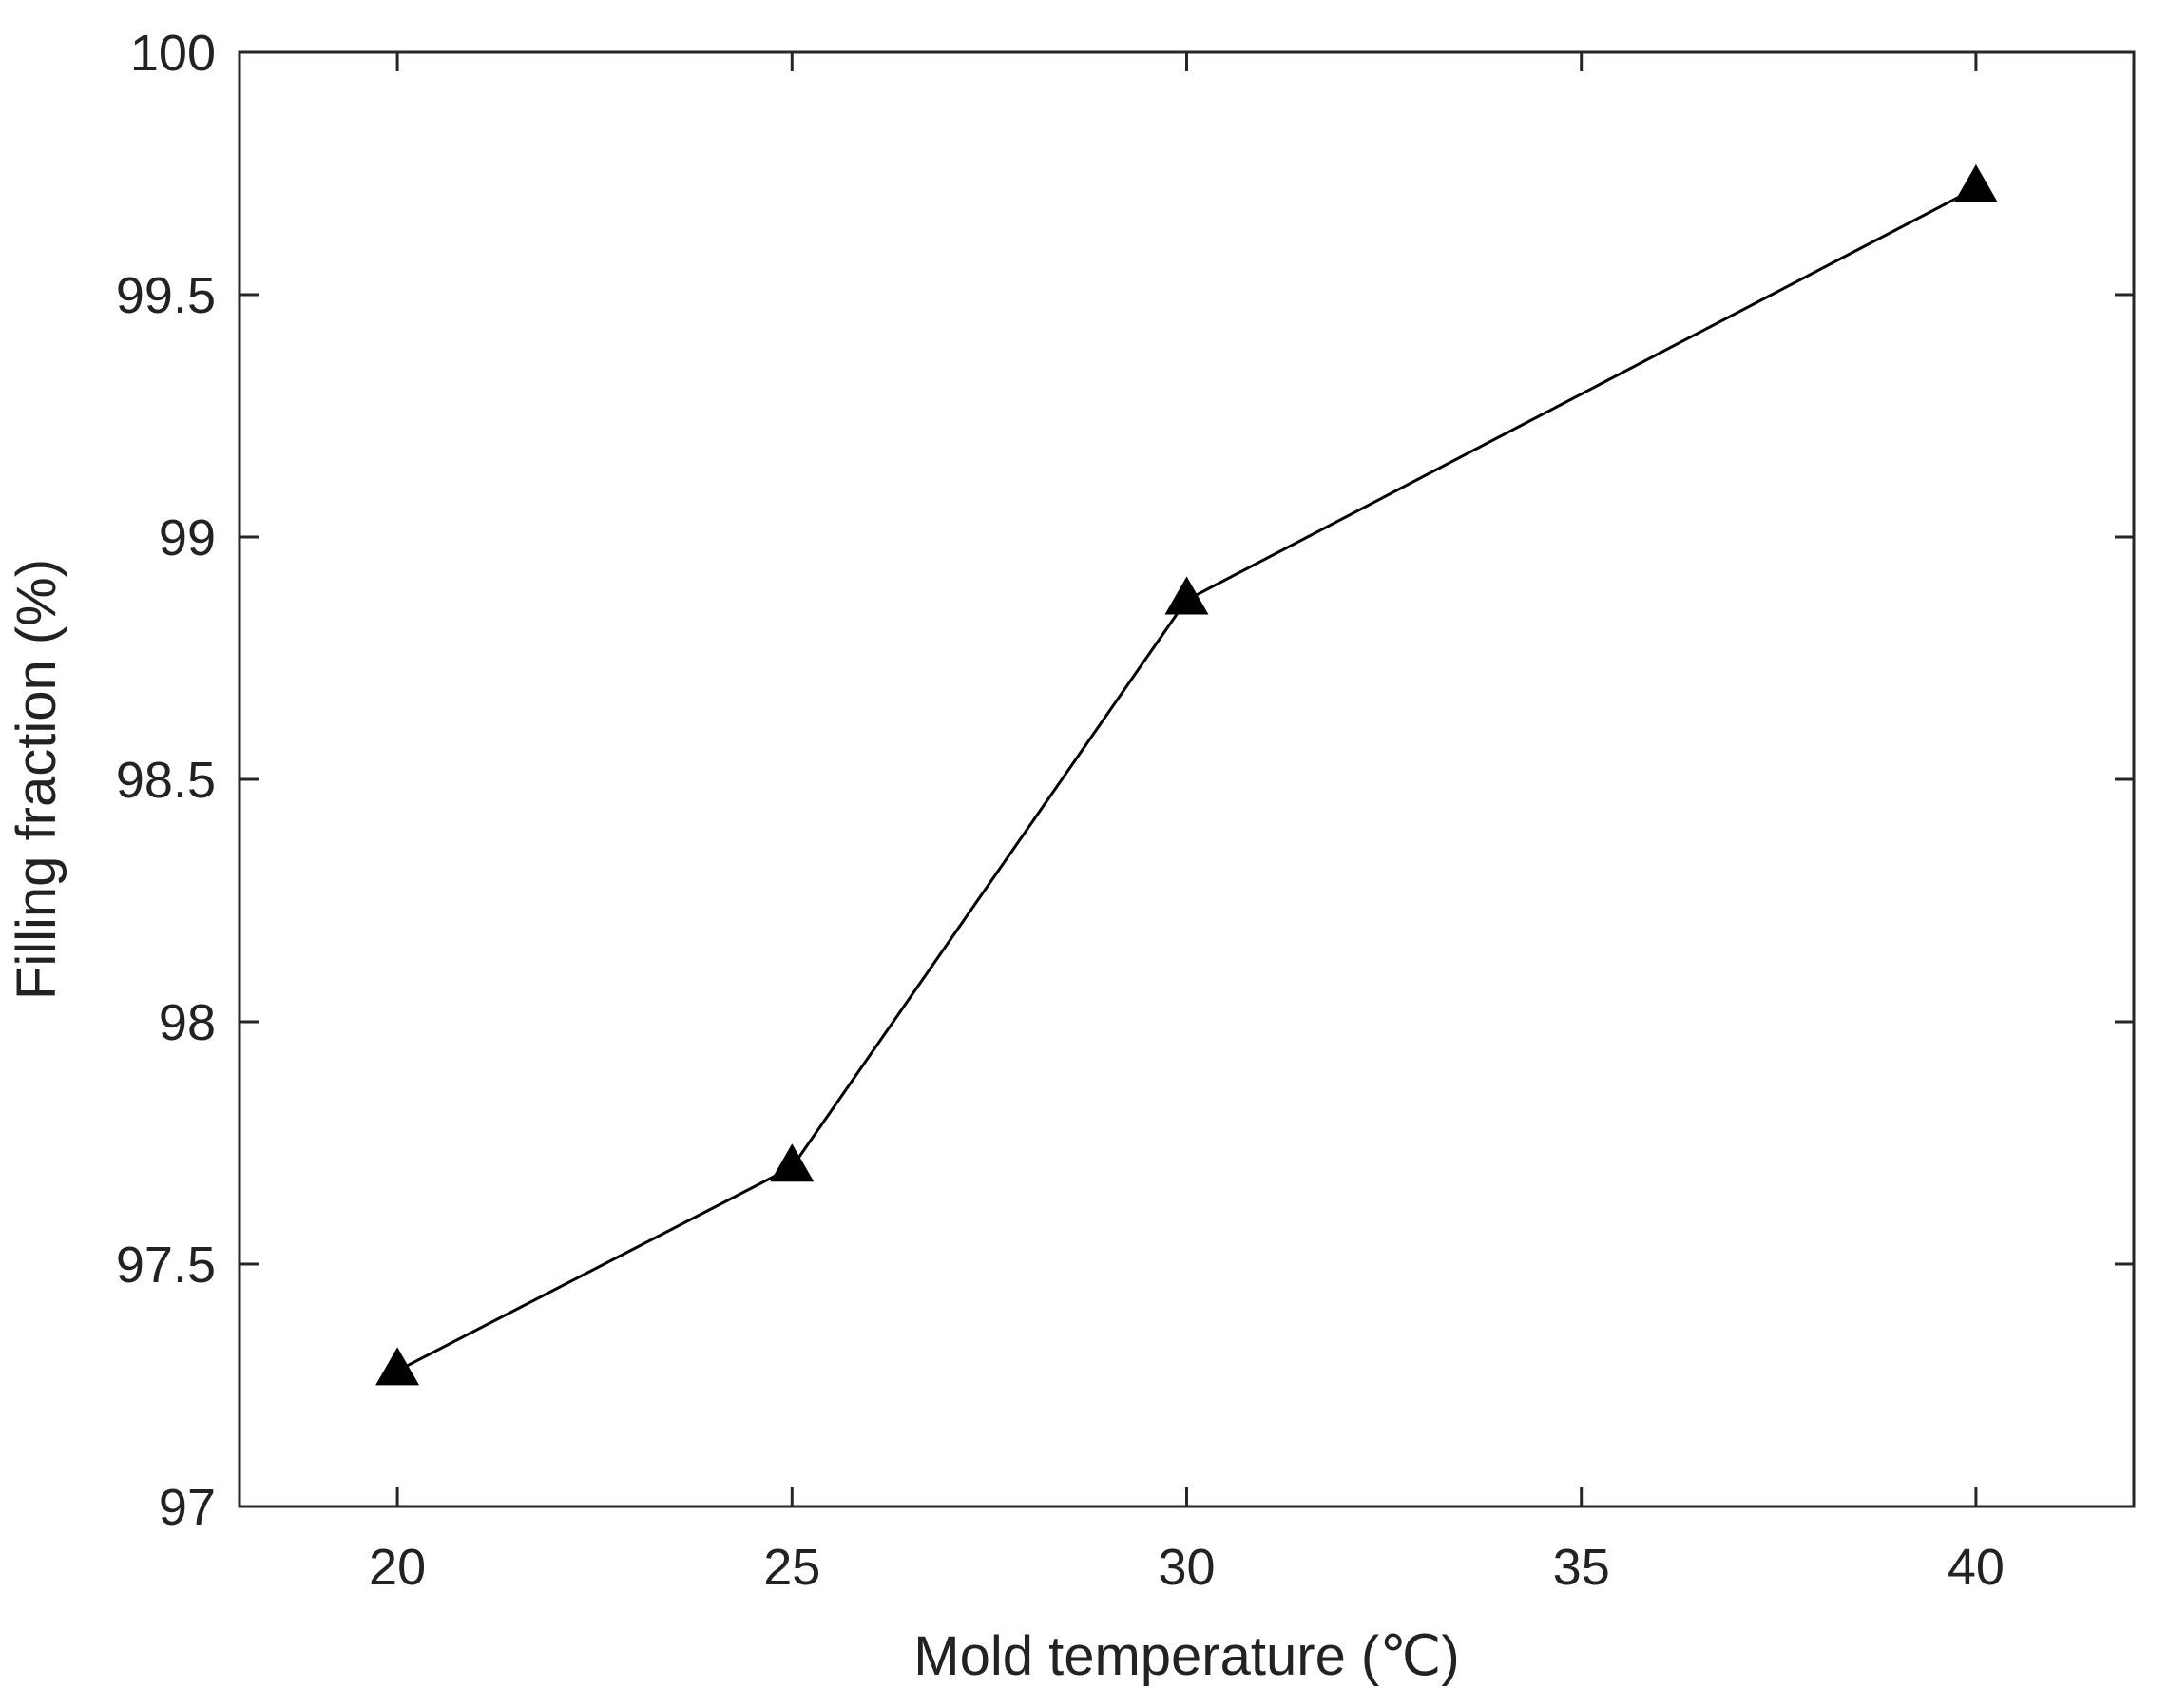 The image size is (2169, 1708). I want to click on x-axis-label: Mold temperature (℃), so click(1186, 1656).